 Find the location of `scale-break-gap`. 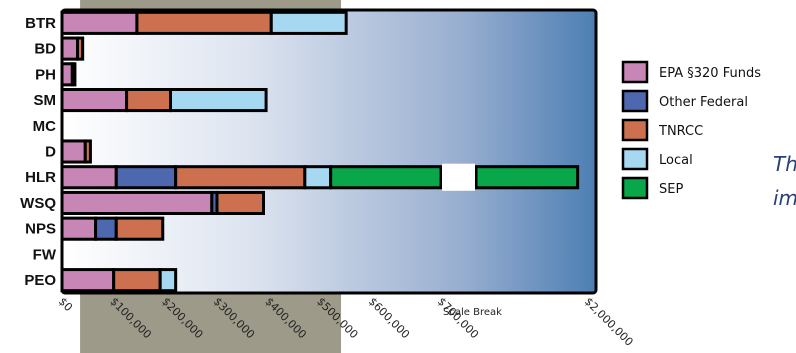

scale-break-gap is located at coordinates (458, 177).